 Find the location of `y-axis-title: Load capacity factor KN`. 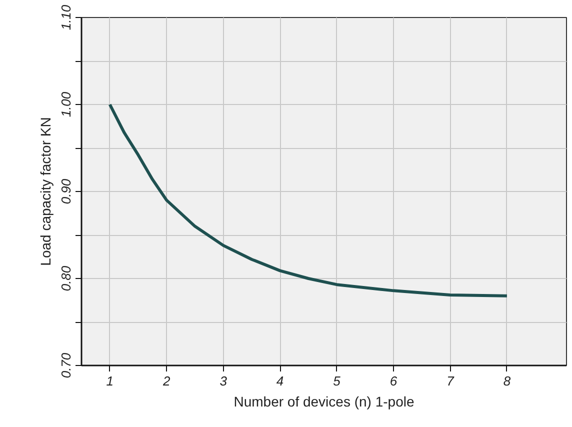

y-axis-title: Load capacity factor KN is located at coordinates (46, 191).